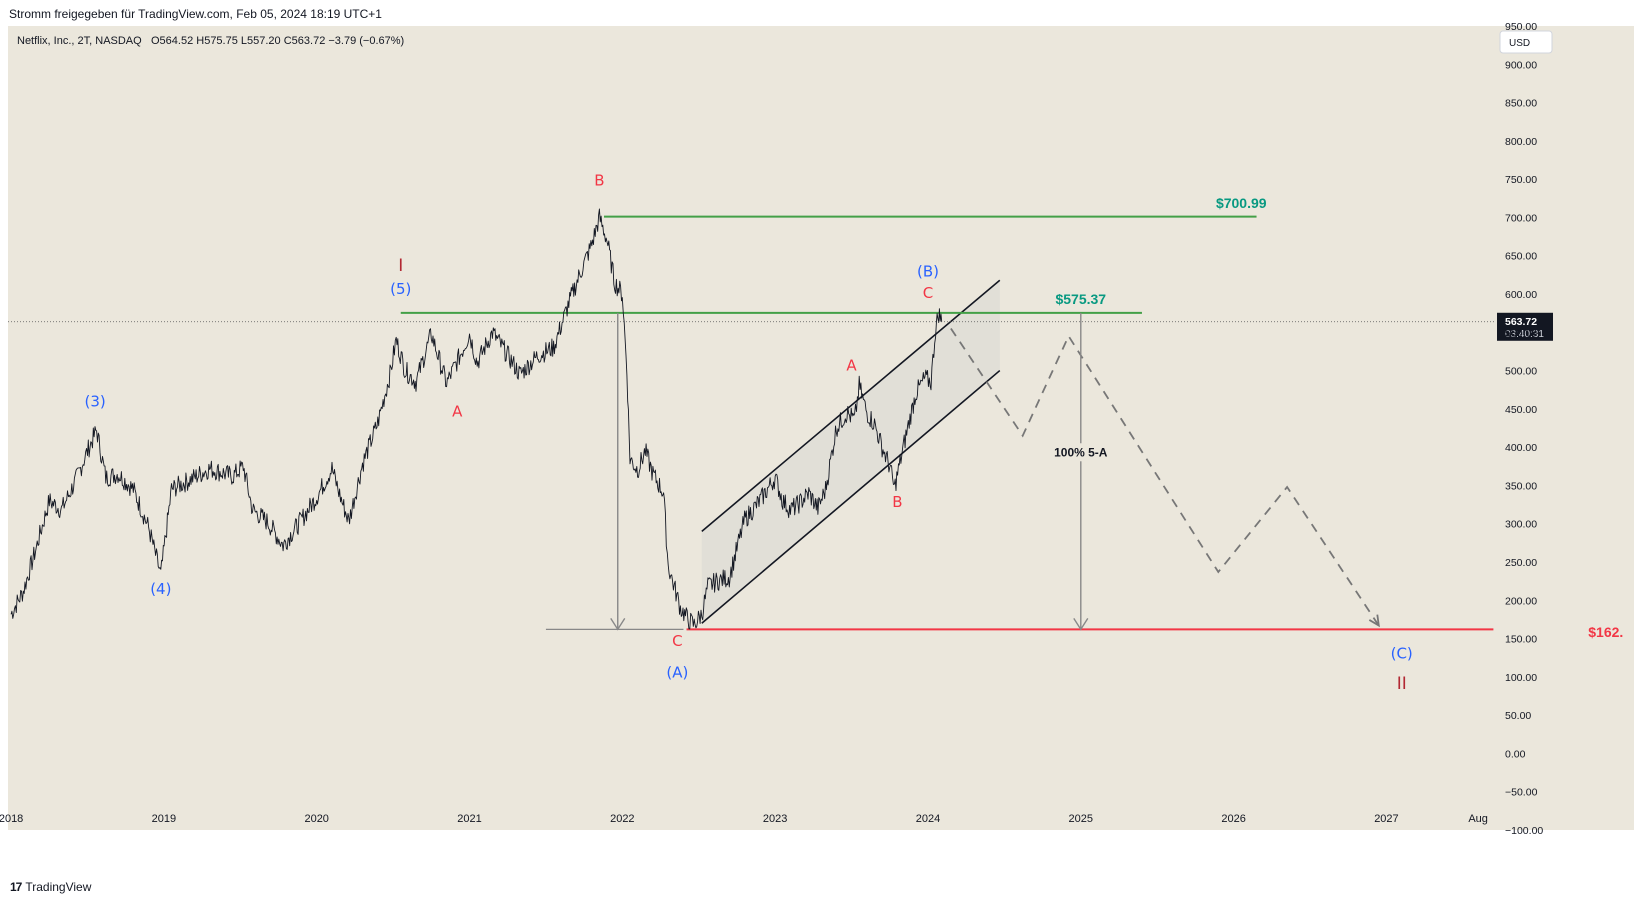 The width and height of the screenshot is (1634, 901). I want to click on wave-label: (A), so click(677, 673).